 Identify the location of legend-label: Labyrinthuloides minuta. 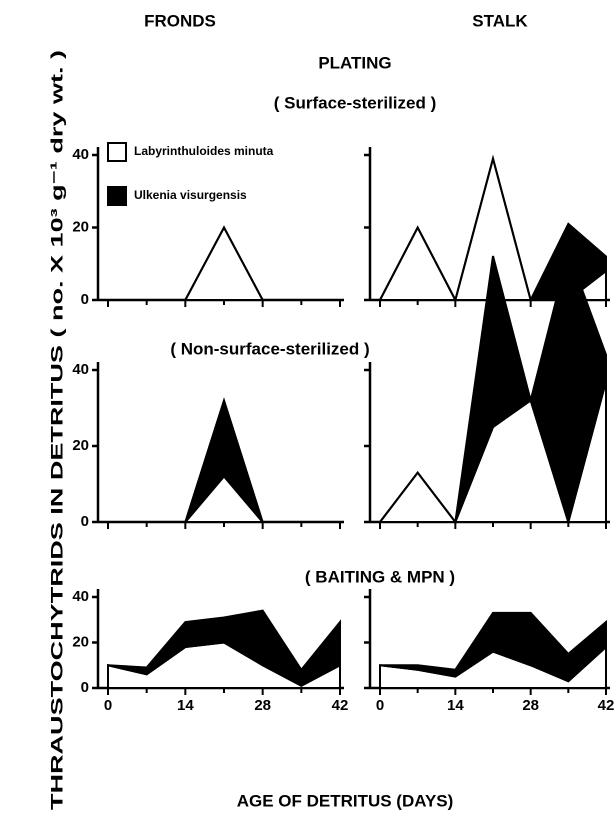
(204, 151).